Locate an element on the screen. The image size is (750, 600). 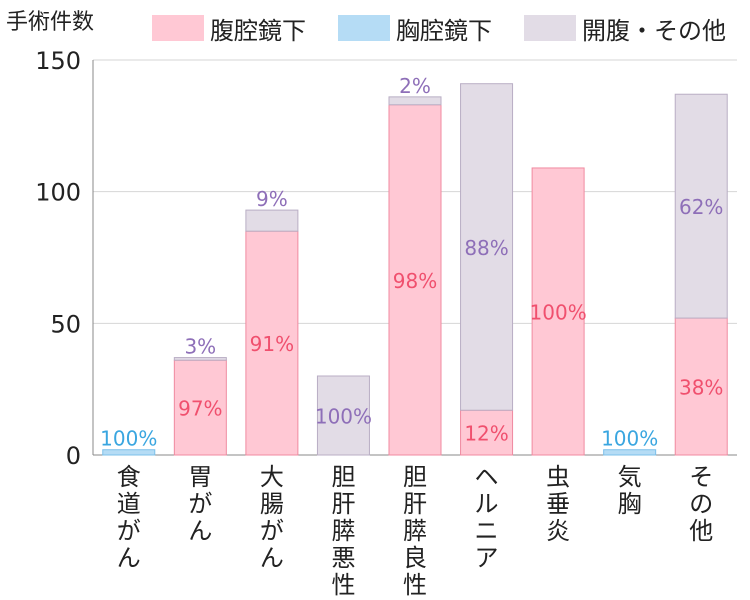
x-tick-label: ヘルニア is located at coordinates (487, 517).